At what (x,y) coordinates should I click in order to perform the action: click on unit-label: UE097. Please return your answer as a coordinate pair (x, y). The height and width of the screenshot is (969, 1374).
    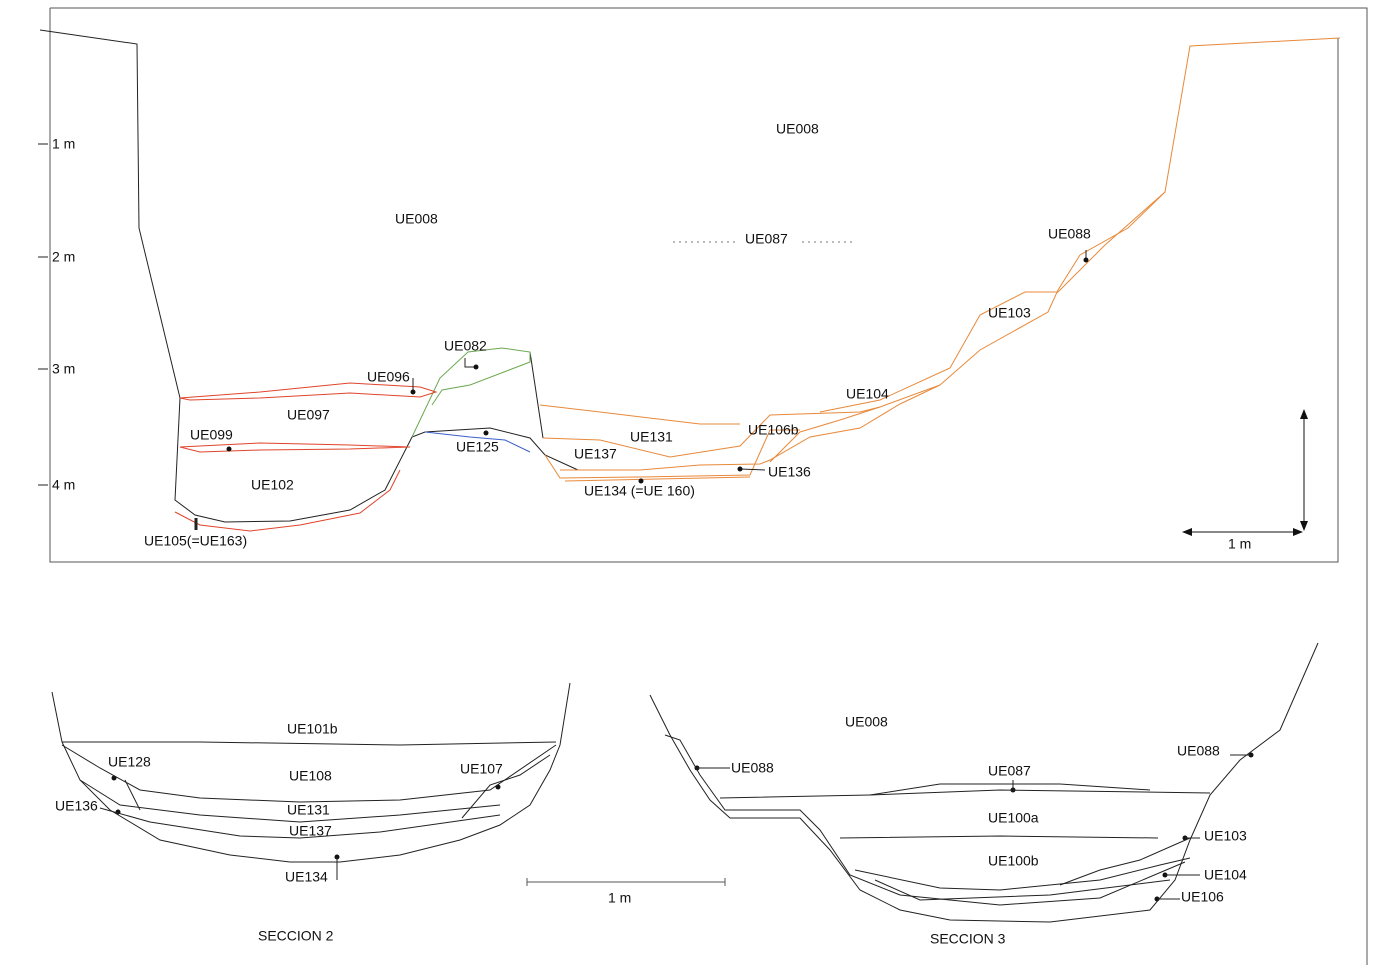
    Looking at the image, I should click on (308, 415).